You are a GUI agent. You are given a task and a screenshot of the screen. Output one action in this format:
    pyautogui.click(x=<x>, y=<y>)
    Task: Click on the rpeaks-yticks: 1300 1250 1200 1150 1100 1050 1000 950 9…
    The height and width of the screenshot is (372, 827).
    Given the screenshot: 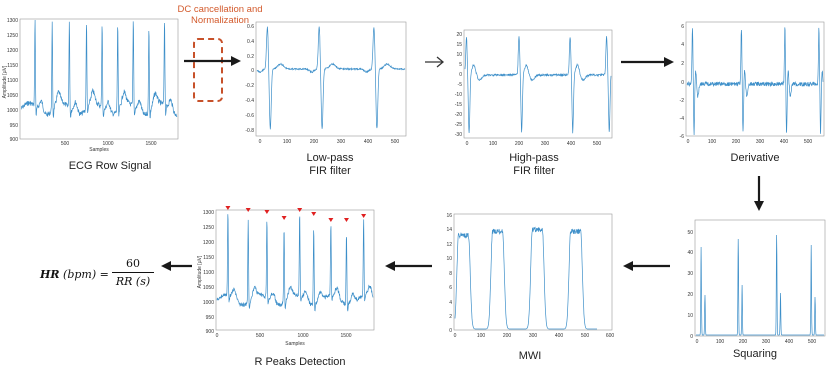 What is the action you would take?
    pyautogui.click(x=208, y=272)
    